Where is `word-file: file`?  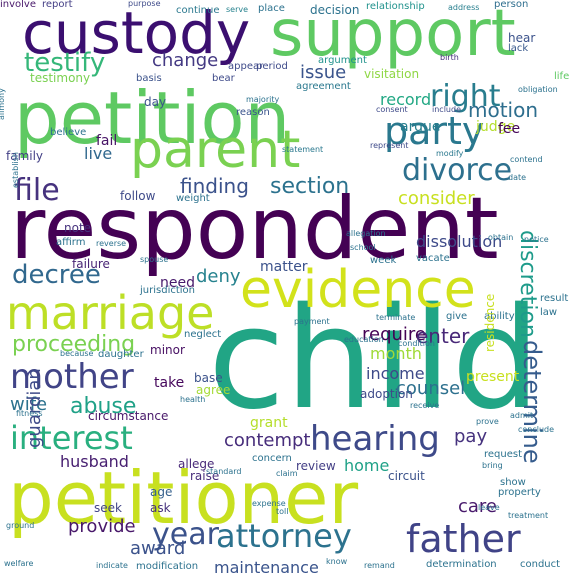 word-file: file is located at coordinates (37, 190).